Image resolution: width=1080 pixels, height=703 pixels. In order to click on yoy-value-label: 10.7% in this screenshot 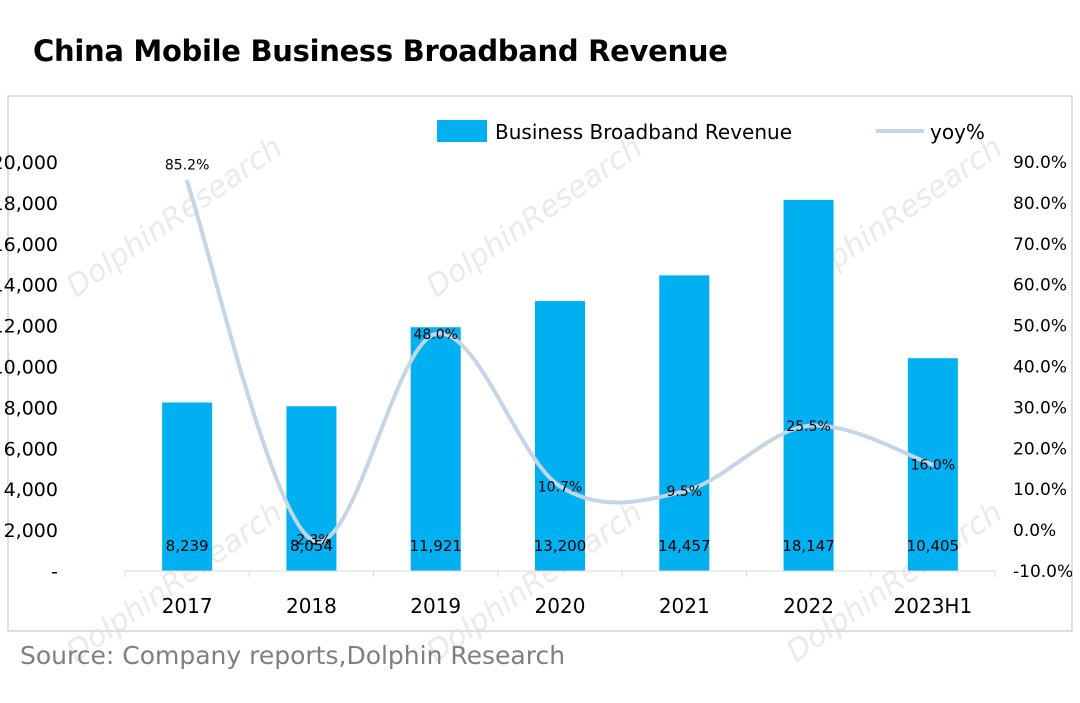, I will do `click(560, 487)`.